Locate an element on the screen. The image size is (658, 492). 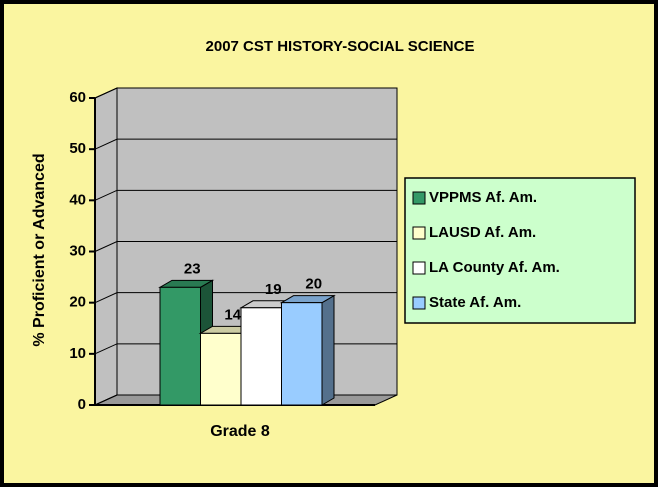
legend-label: LAUSD Af. Am. is located at coordinates (482, 232).